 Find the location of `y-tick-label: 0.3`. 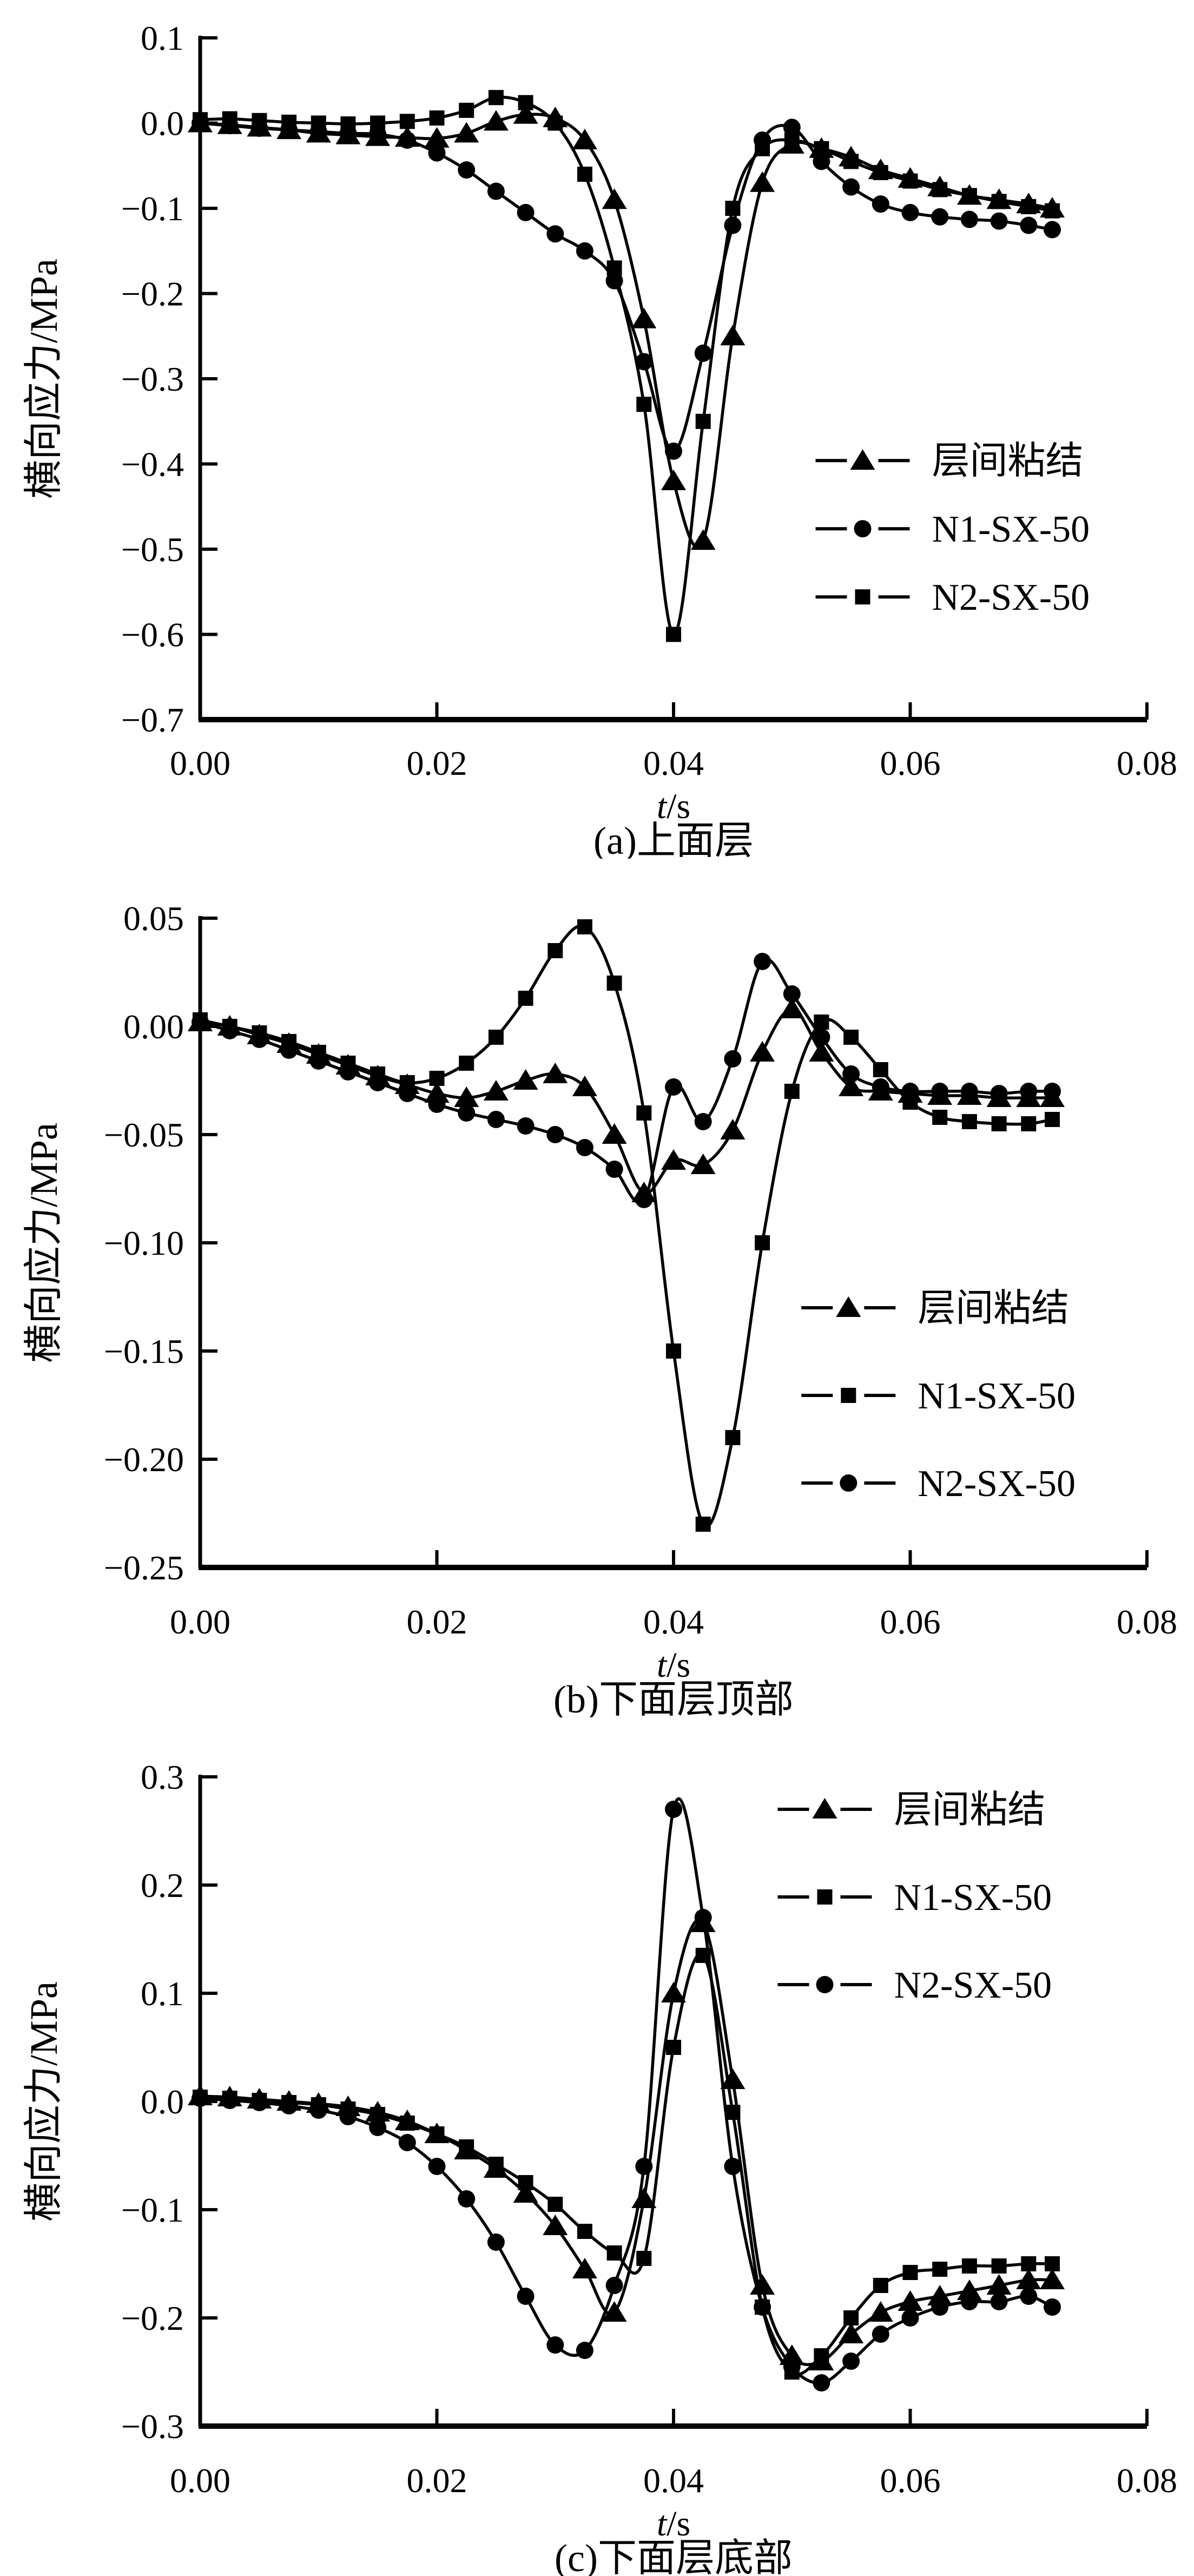

y-tick-label: 0.3 is located at coordinates (163, 1777).